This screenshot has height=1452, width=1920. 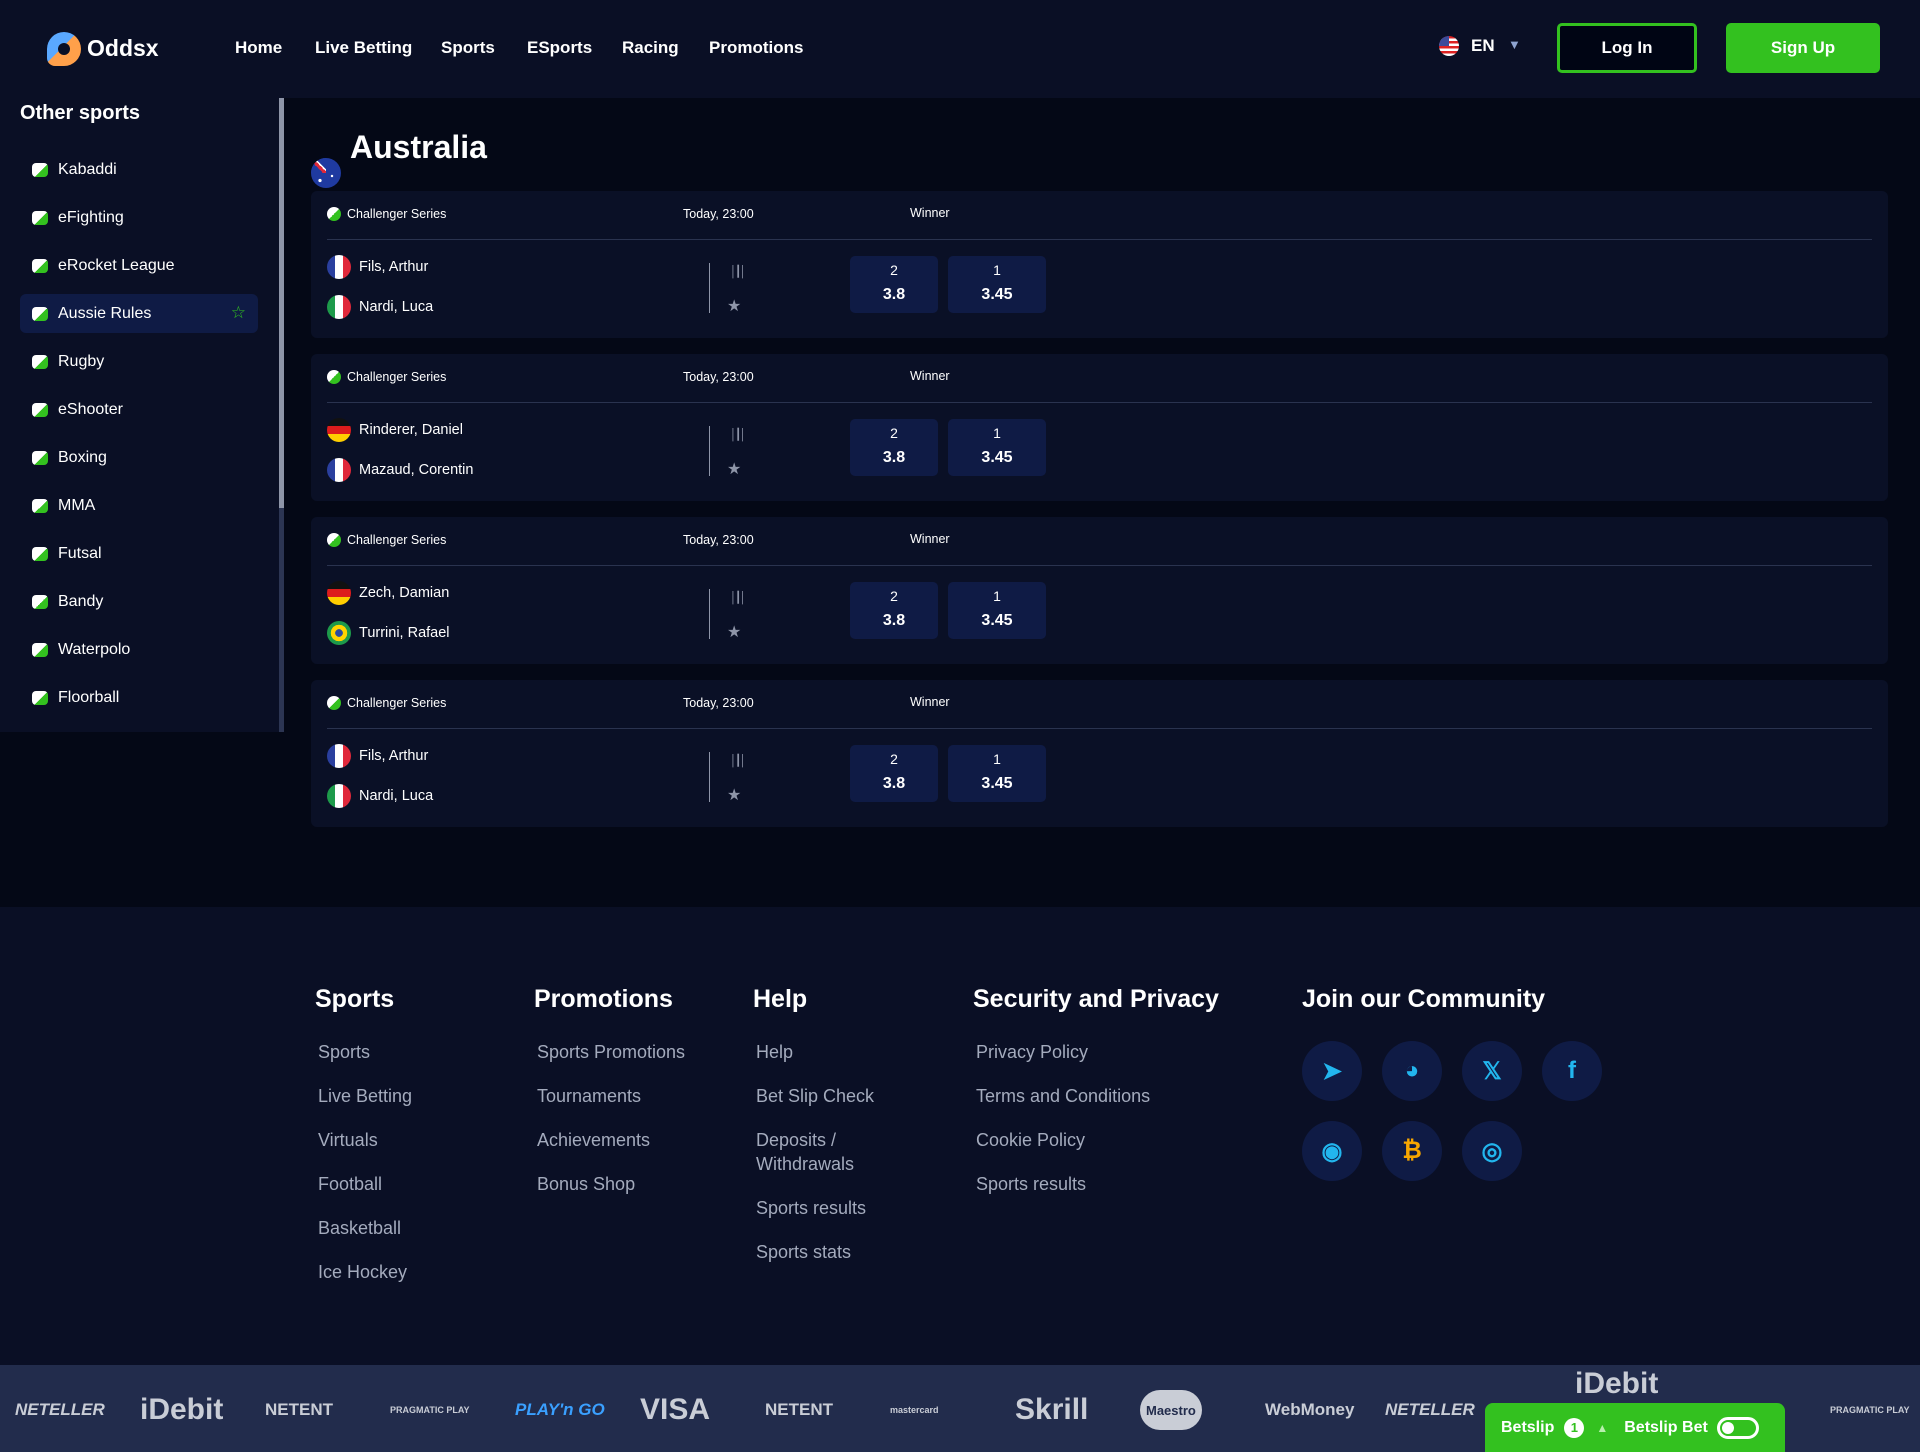 What do you see at coordinates (64, 49) in the screenshot?
I see `logo-icon` at bounding box center [64, 49].